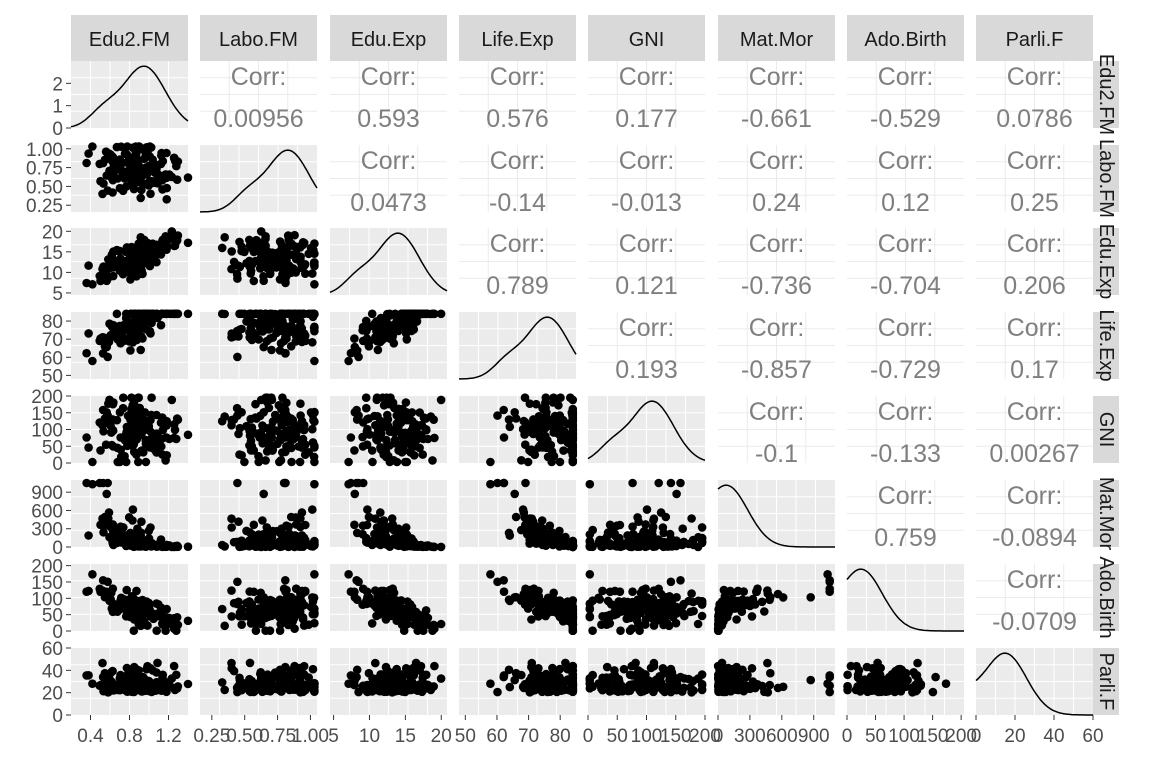 This screenshot has width=1152, height=768. I want to click on y-tick-label: 5, so click(57, 294).